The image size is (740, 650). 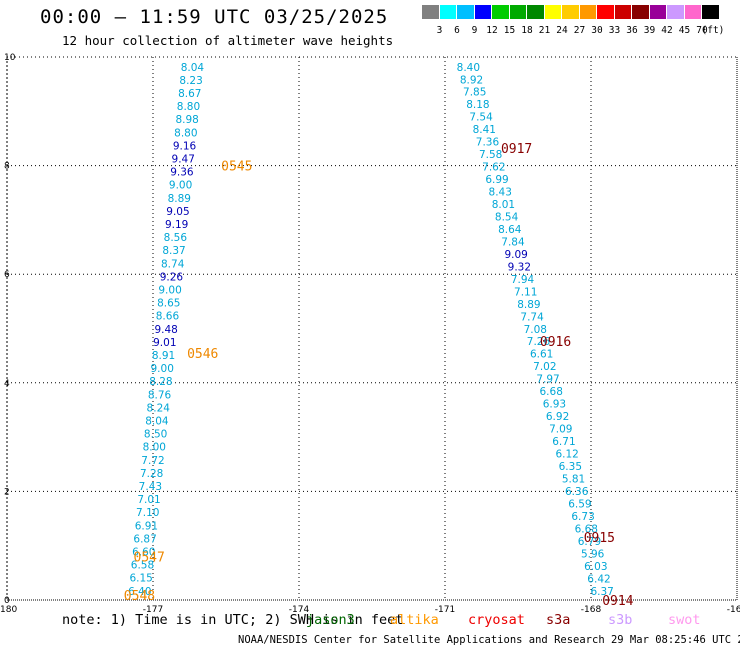 I want to click on wave-height-label: 6.35, so click(x=570, y=467).